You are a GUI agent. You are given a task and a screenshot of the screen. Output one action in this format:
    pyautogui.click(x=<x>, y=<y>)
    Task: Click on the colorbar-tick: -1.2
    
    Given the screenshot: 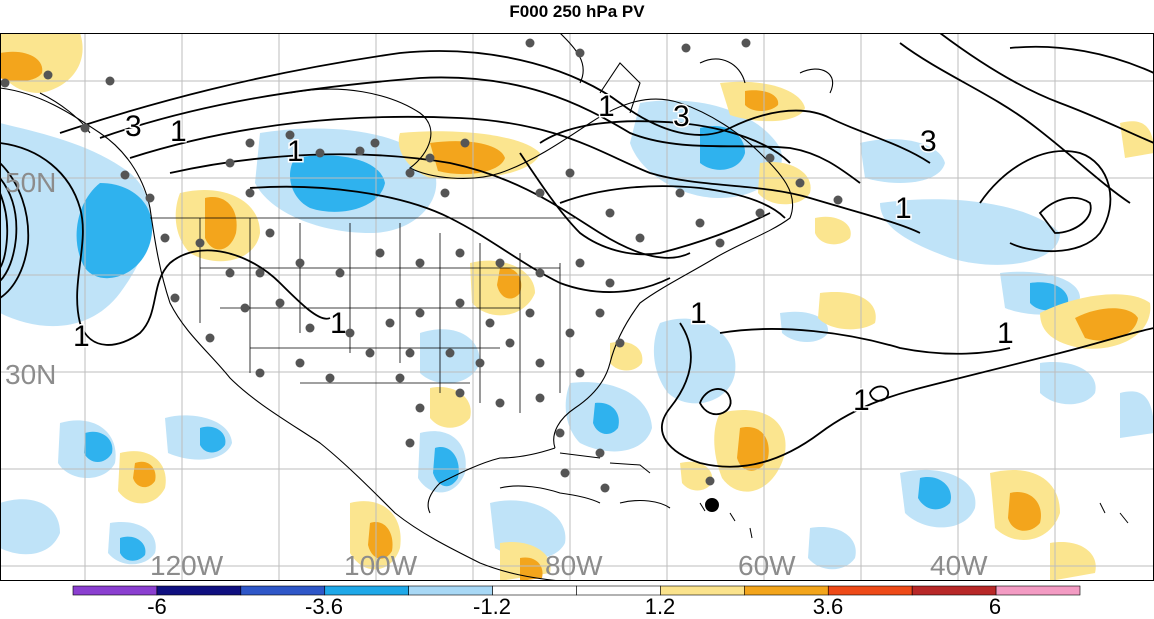 What is the action you would take?
    pyautogui.click(x=492, y=606)
    